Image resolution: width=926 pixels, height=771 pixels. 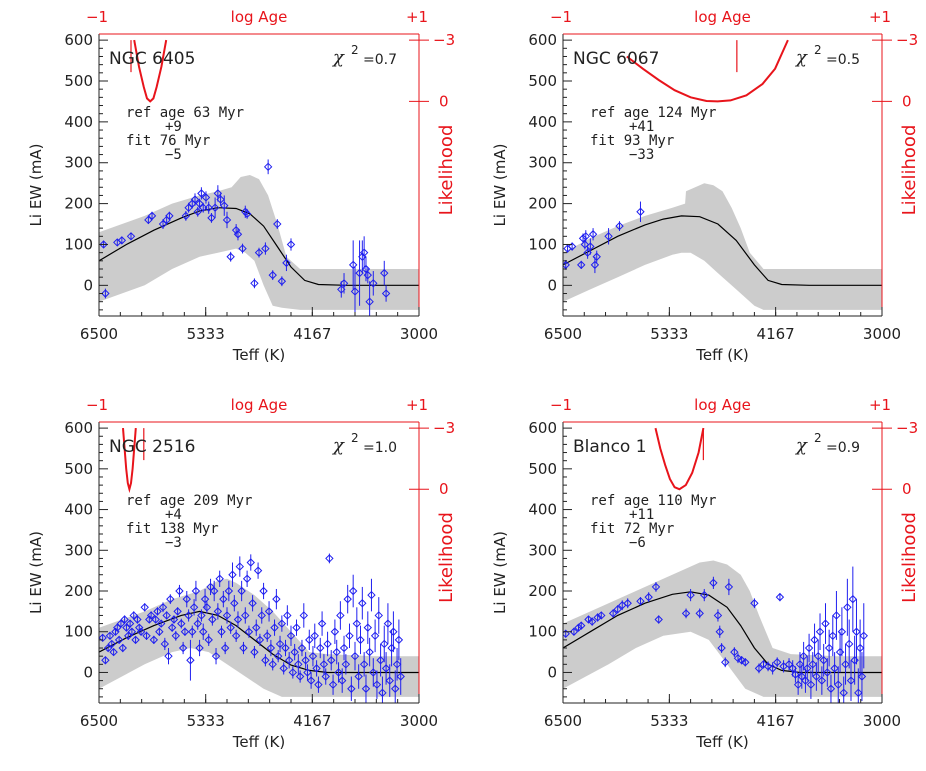 I want to click on chi2-value: =0.5, so click(x=843, y=60).